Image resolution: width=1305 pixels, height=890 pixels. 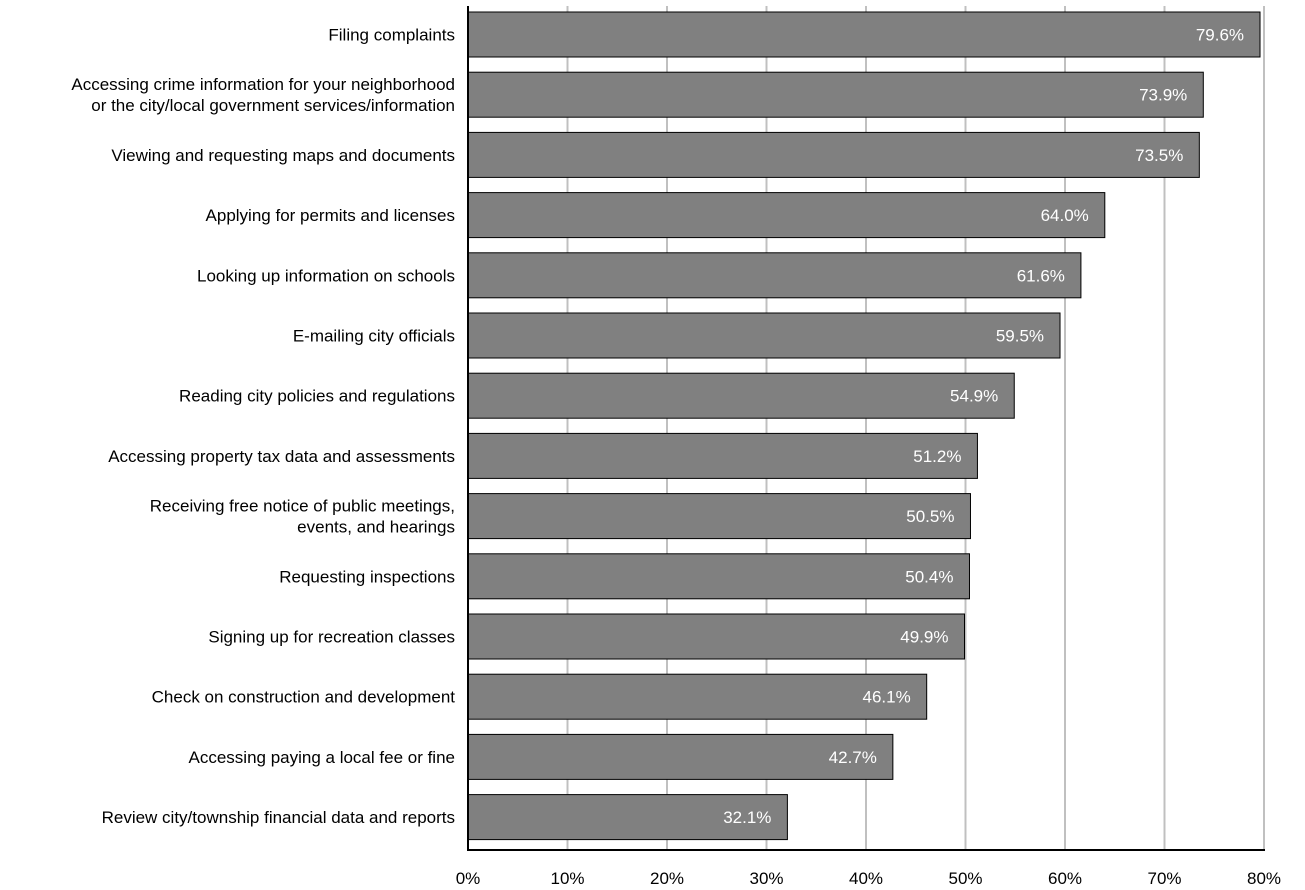 I want to click on x-tick-label-5: 50%, so click(x=965, y=878).